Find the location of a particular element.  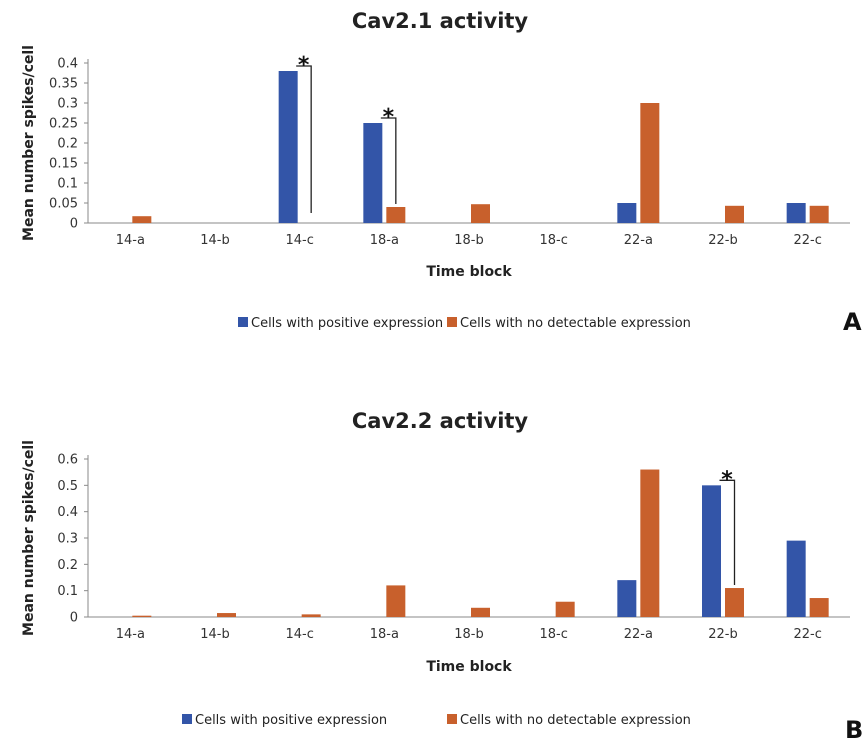

bar-positive-22-b is located at coordinates (711, 551).